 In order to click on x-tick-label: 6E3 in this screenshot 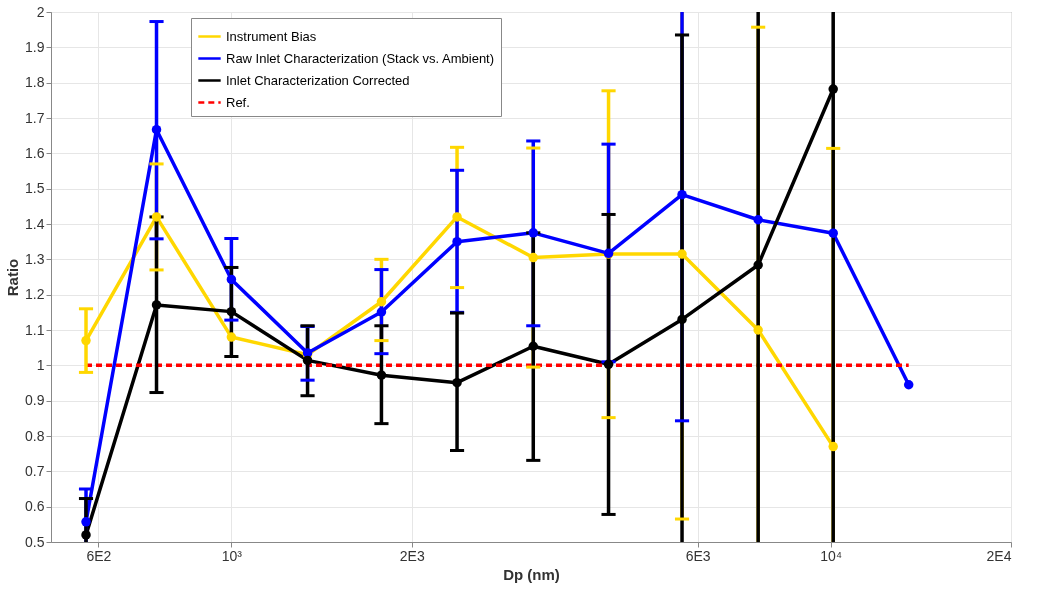, I will do `click(698, 555)`.